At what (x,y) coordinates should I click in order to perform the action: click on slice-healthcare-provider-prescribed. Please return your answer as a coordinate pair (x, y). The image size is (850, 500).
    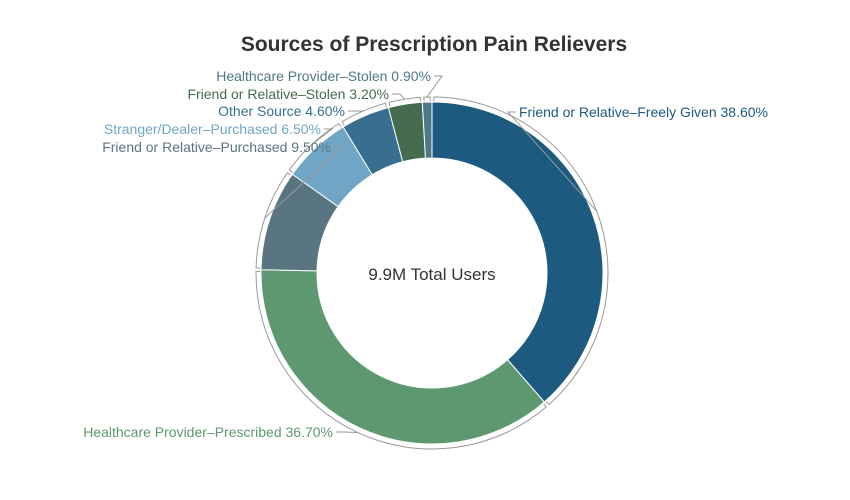
    Looking at the image, I should click on (402, 357).